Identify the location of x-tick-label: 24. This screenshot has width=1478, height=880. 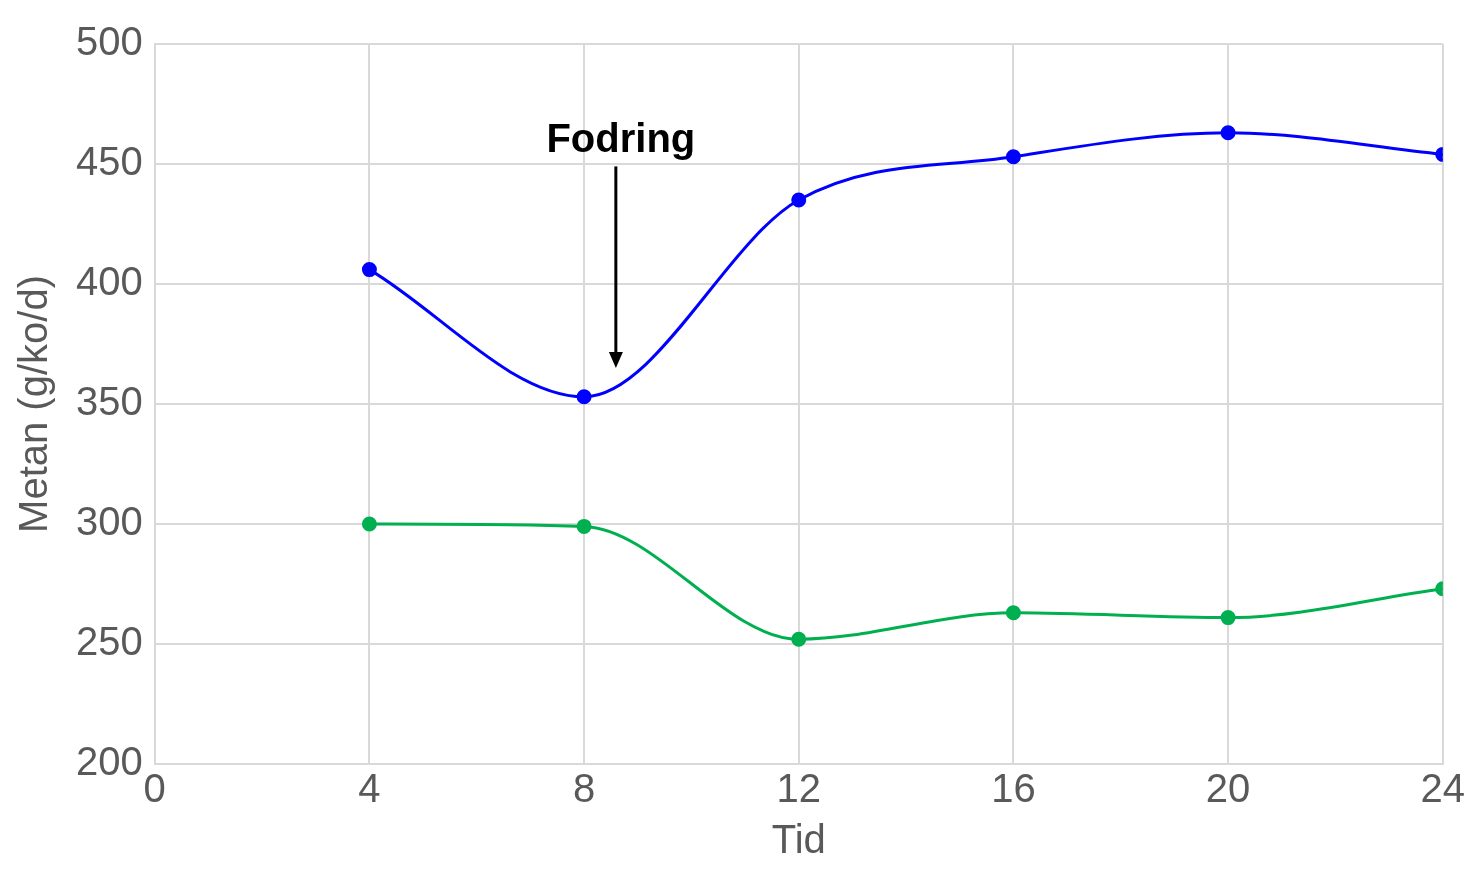
(1442, 788).